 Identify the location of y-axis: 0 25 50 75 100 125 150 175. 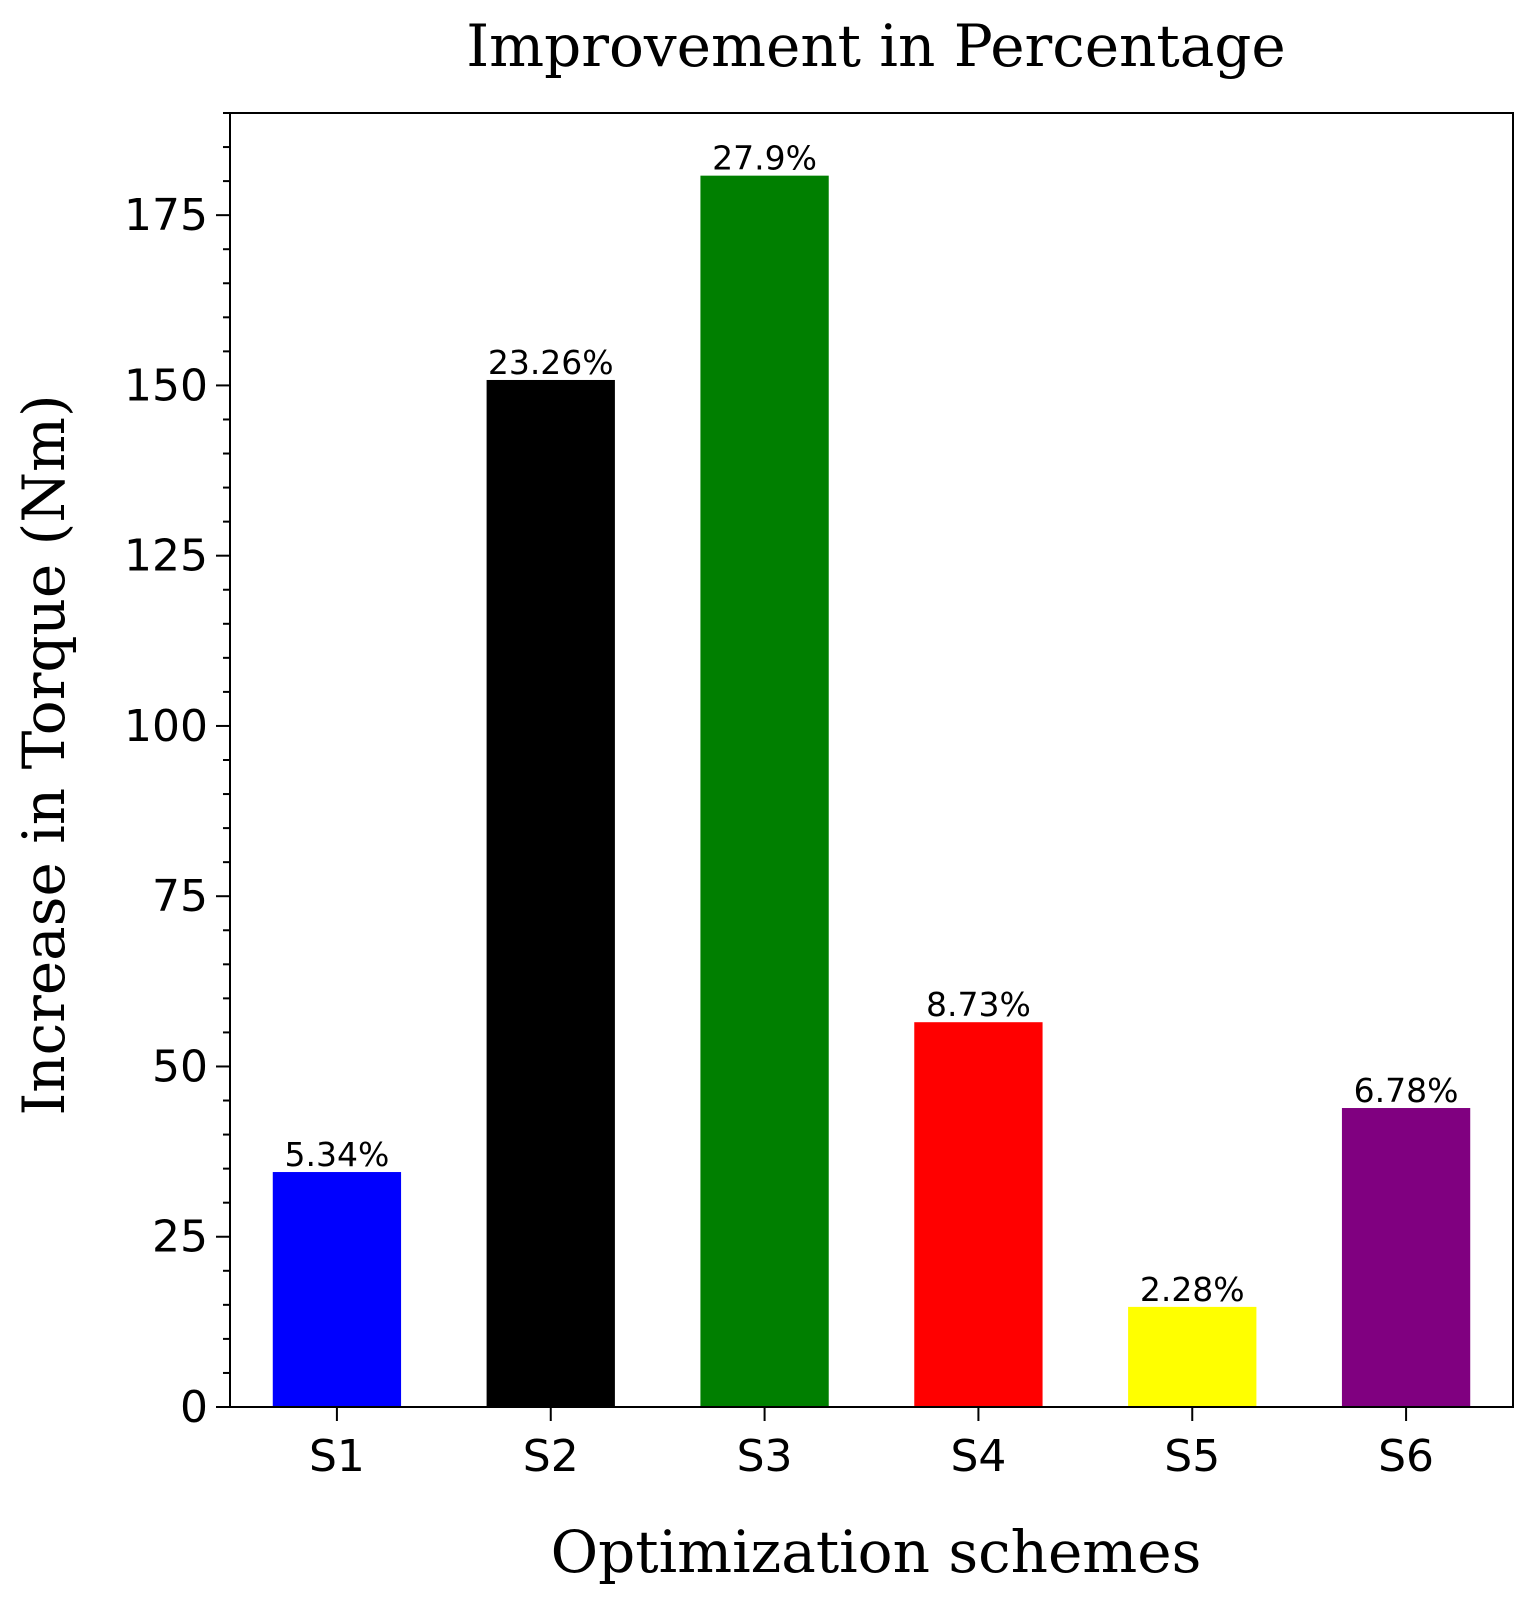
(177, 772).